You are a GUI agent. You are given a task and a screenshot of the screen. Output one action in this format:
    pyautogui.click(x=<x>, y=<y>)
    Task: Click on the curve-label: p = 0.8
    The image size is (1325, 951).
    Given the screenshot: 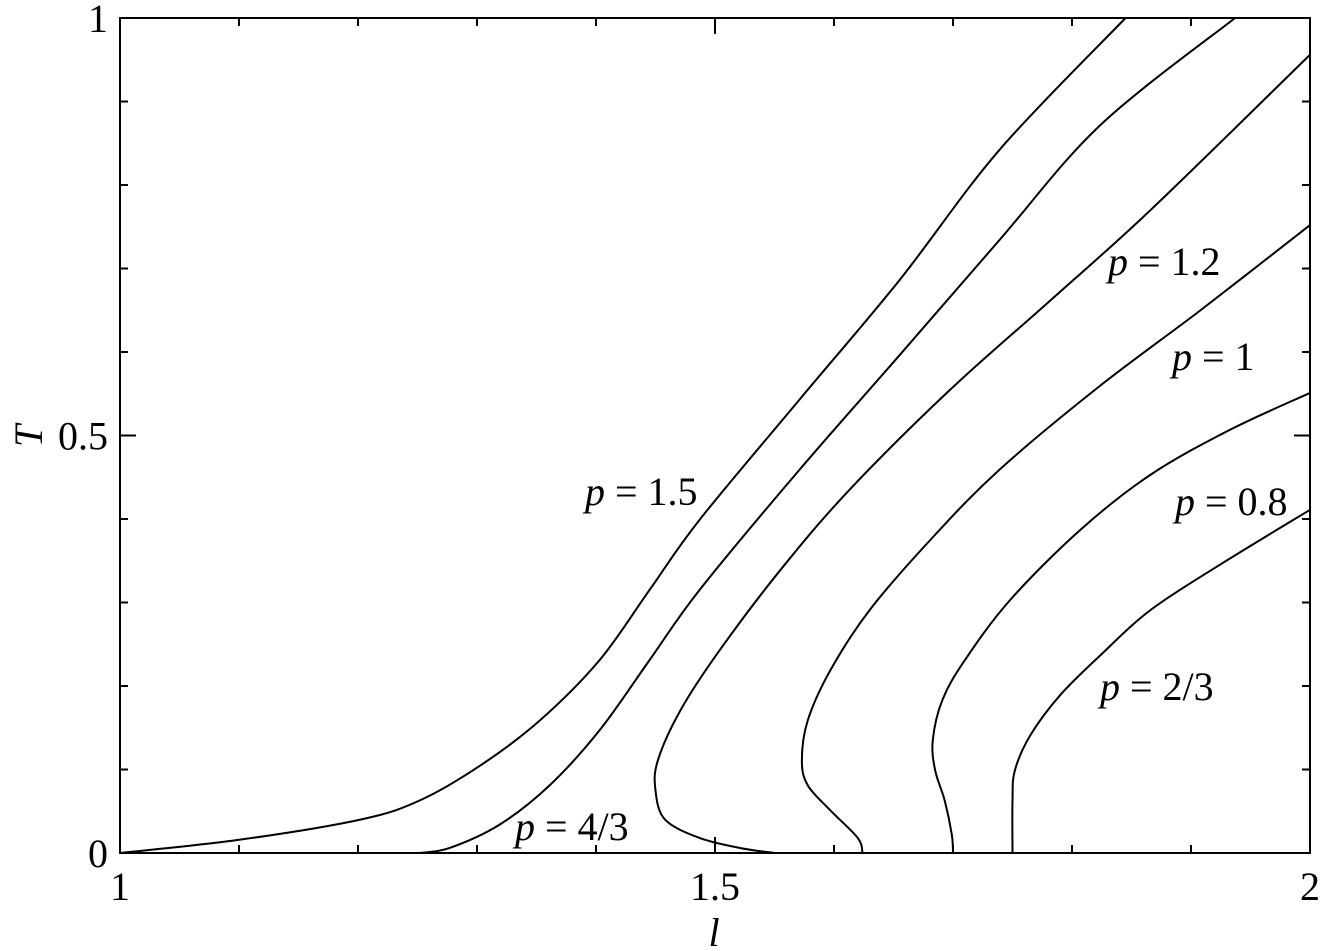 What is the action you would take?
    pyautogui.click(x=1230, y=501)
    